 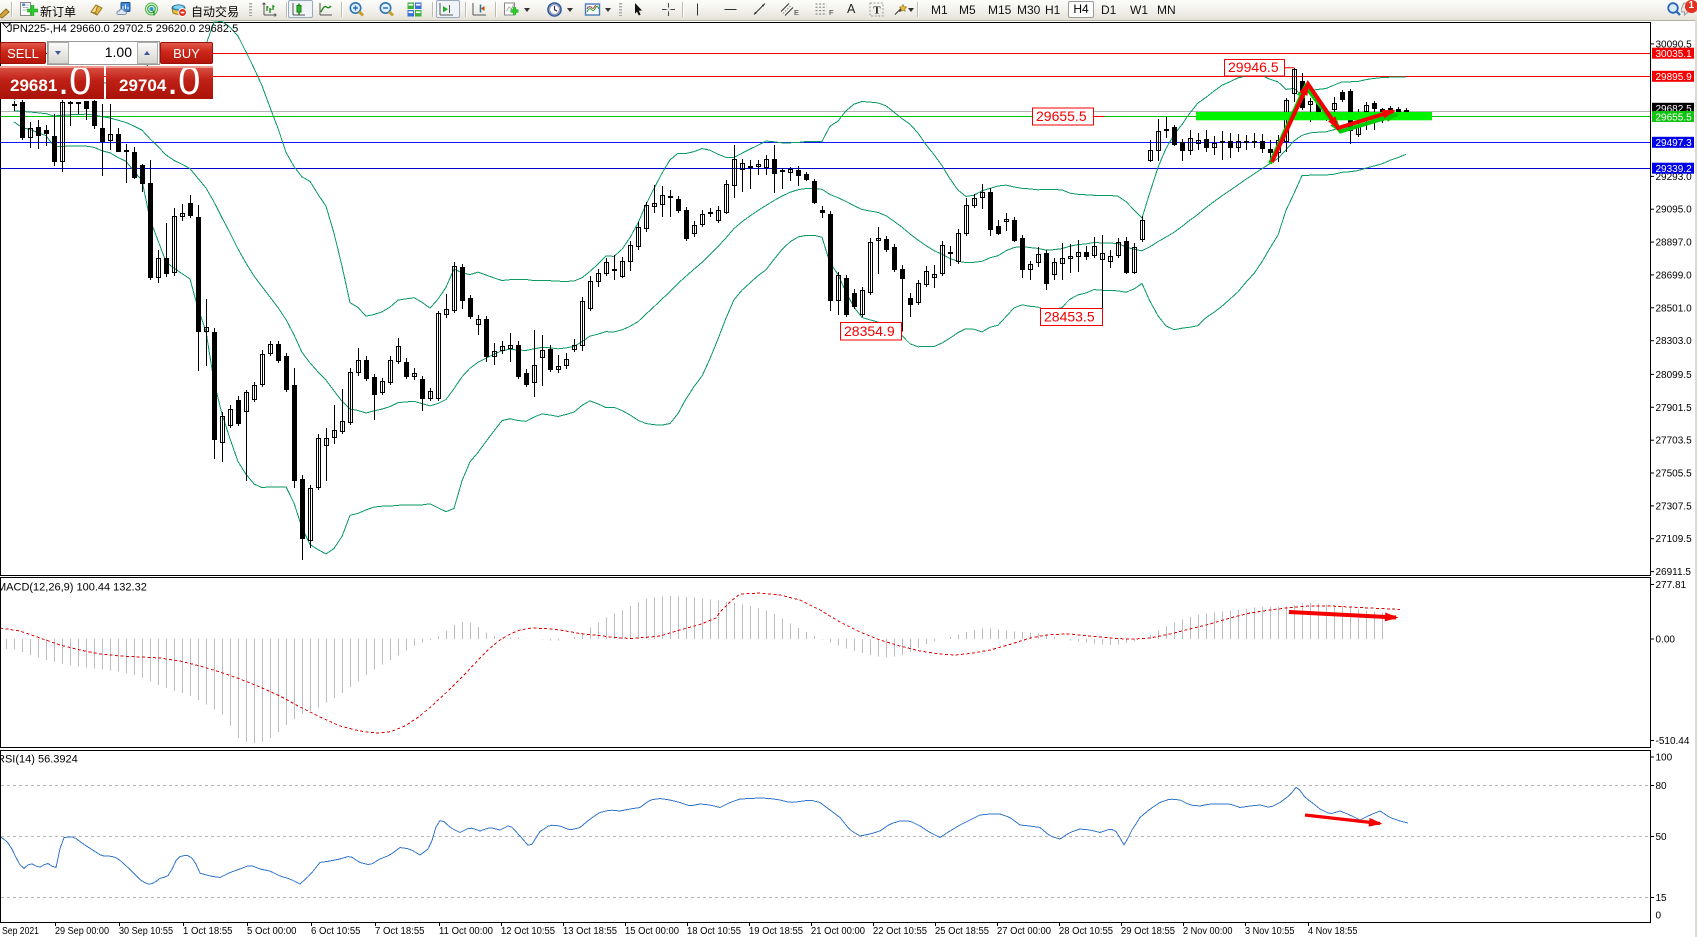 I want to click on svg-text: T, so click(x=877, y=11).